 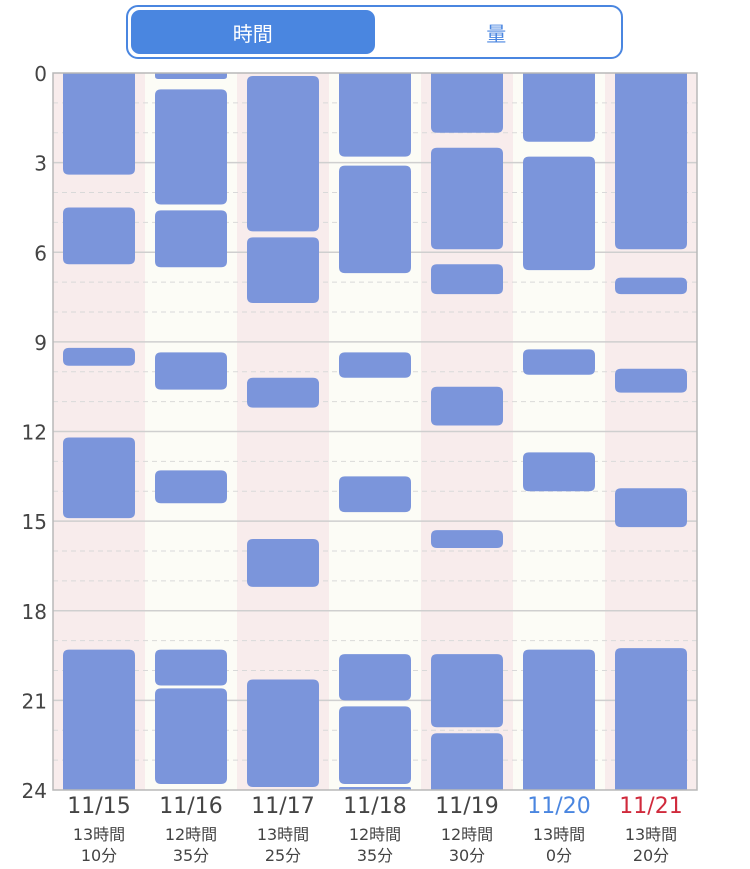 I want to click on day-date-label: 11/17, so click(x=282, y=806).